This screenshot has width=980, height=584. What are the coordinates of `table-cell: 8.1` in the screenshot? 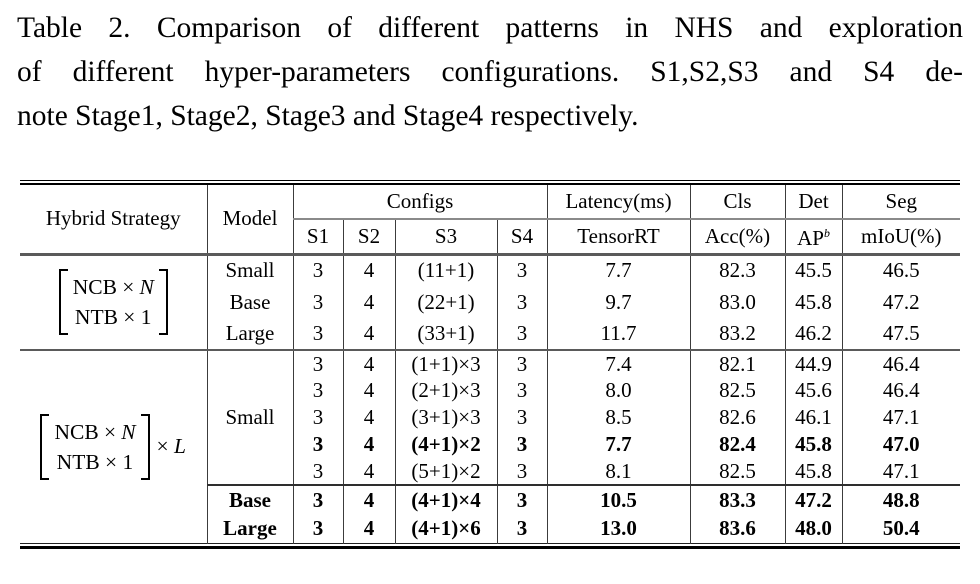 It's located at (618, 471).